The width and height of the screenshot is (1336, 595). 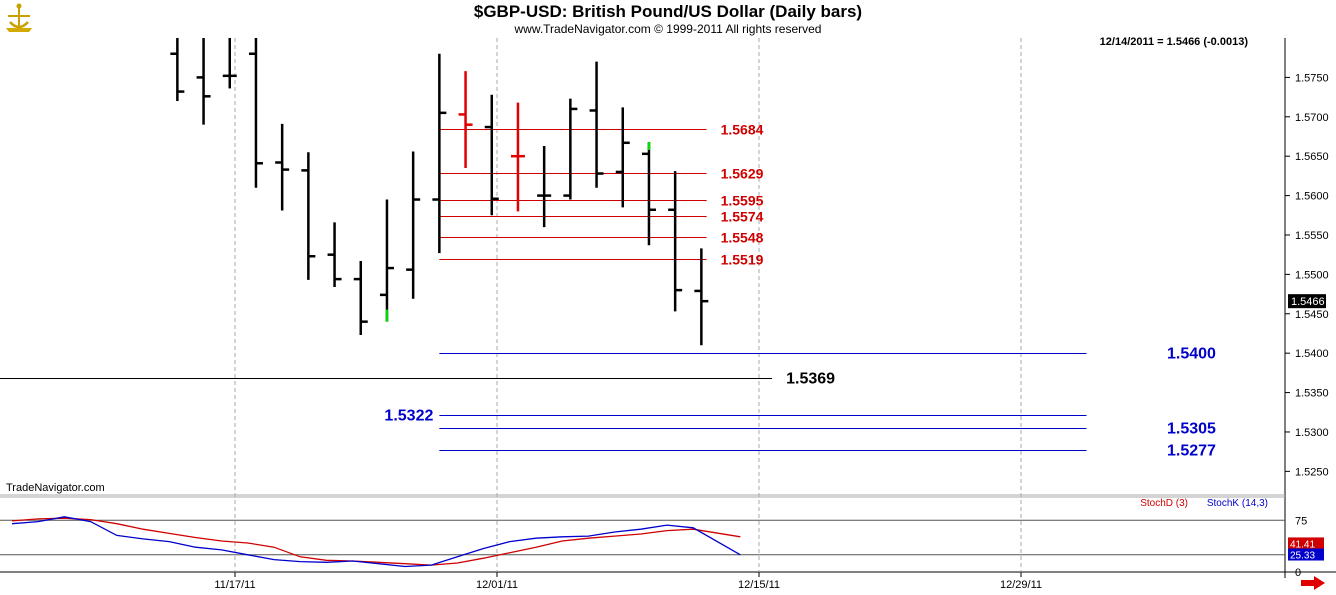 I want to click on legend-stochk: StochK (14,3), so click(x=1237, y=503).